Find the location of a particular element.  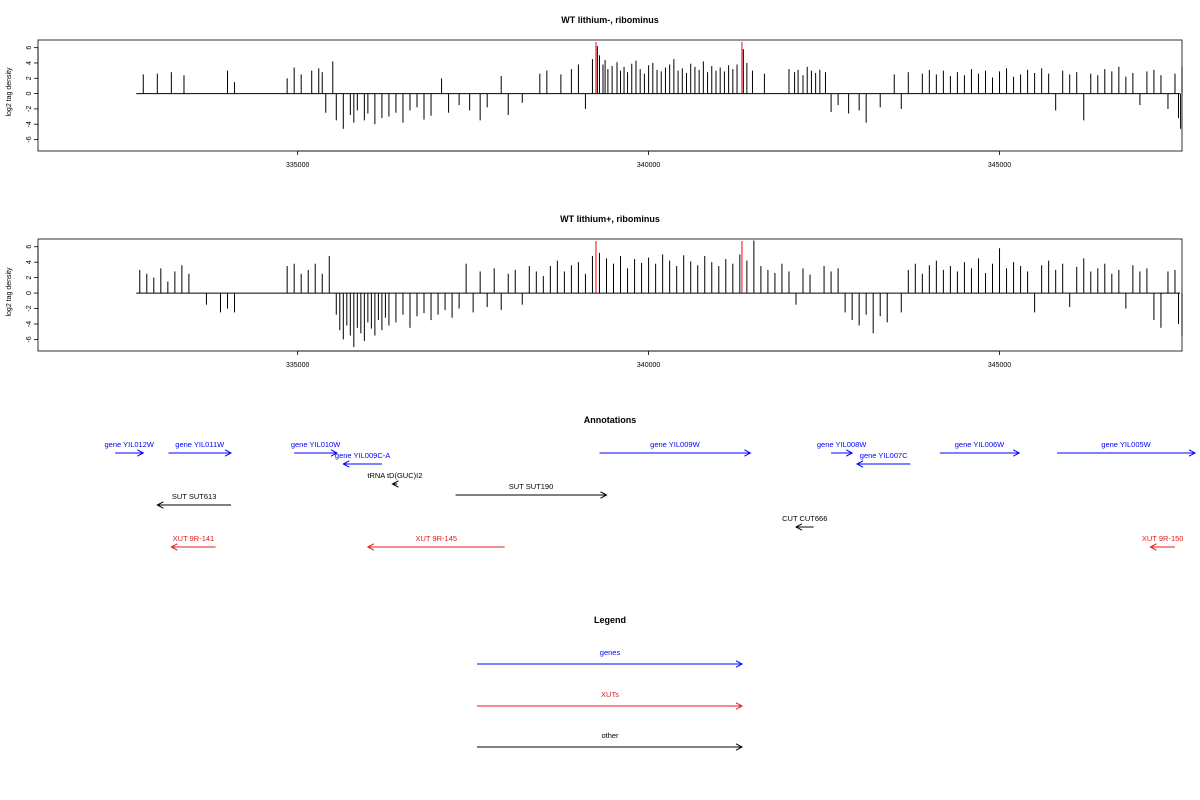

annotation-gene-arrow: gene YIL012W is located at coordinates (129, 448).